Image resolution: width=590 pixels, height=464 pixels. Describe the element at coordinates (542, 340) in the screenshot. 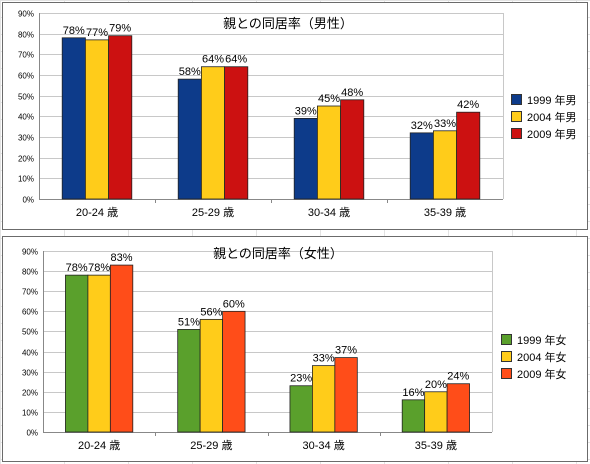

I see `legend-label: 1999 年女` at that location.